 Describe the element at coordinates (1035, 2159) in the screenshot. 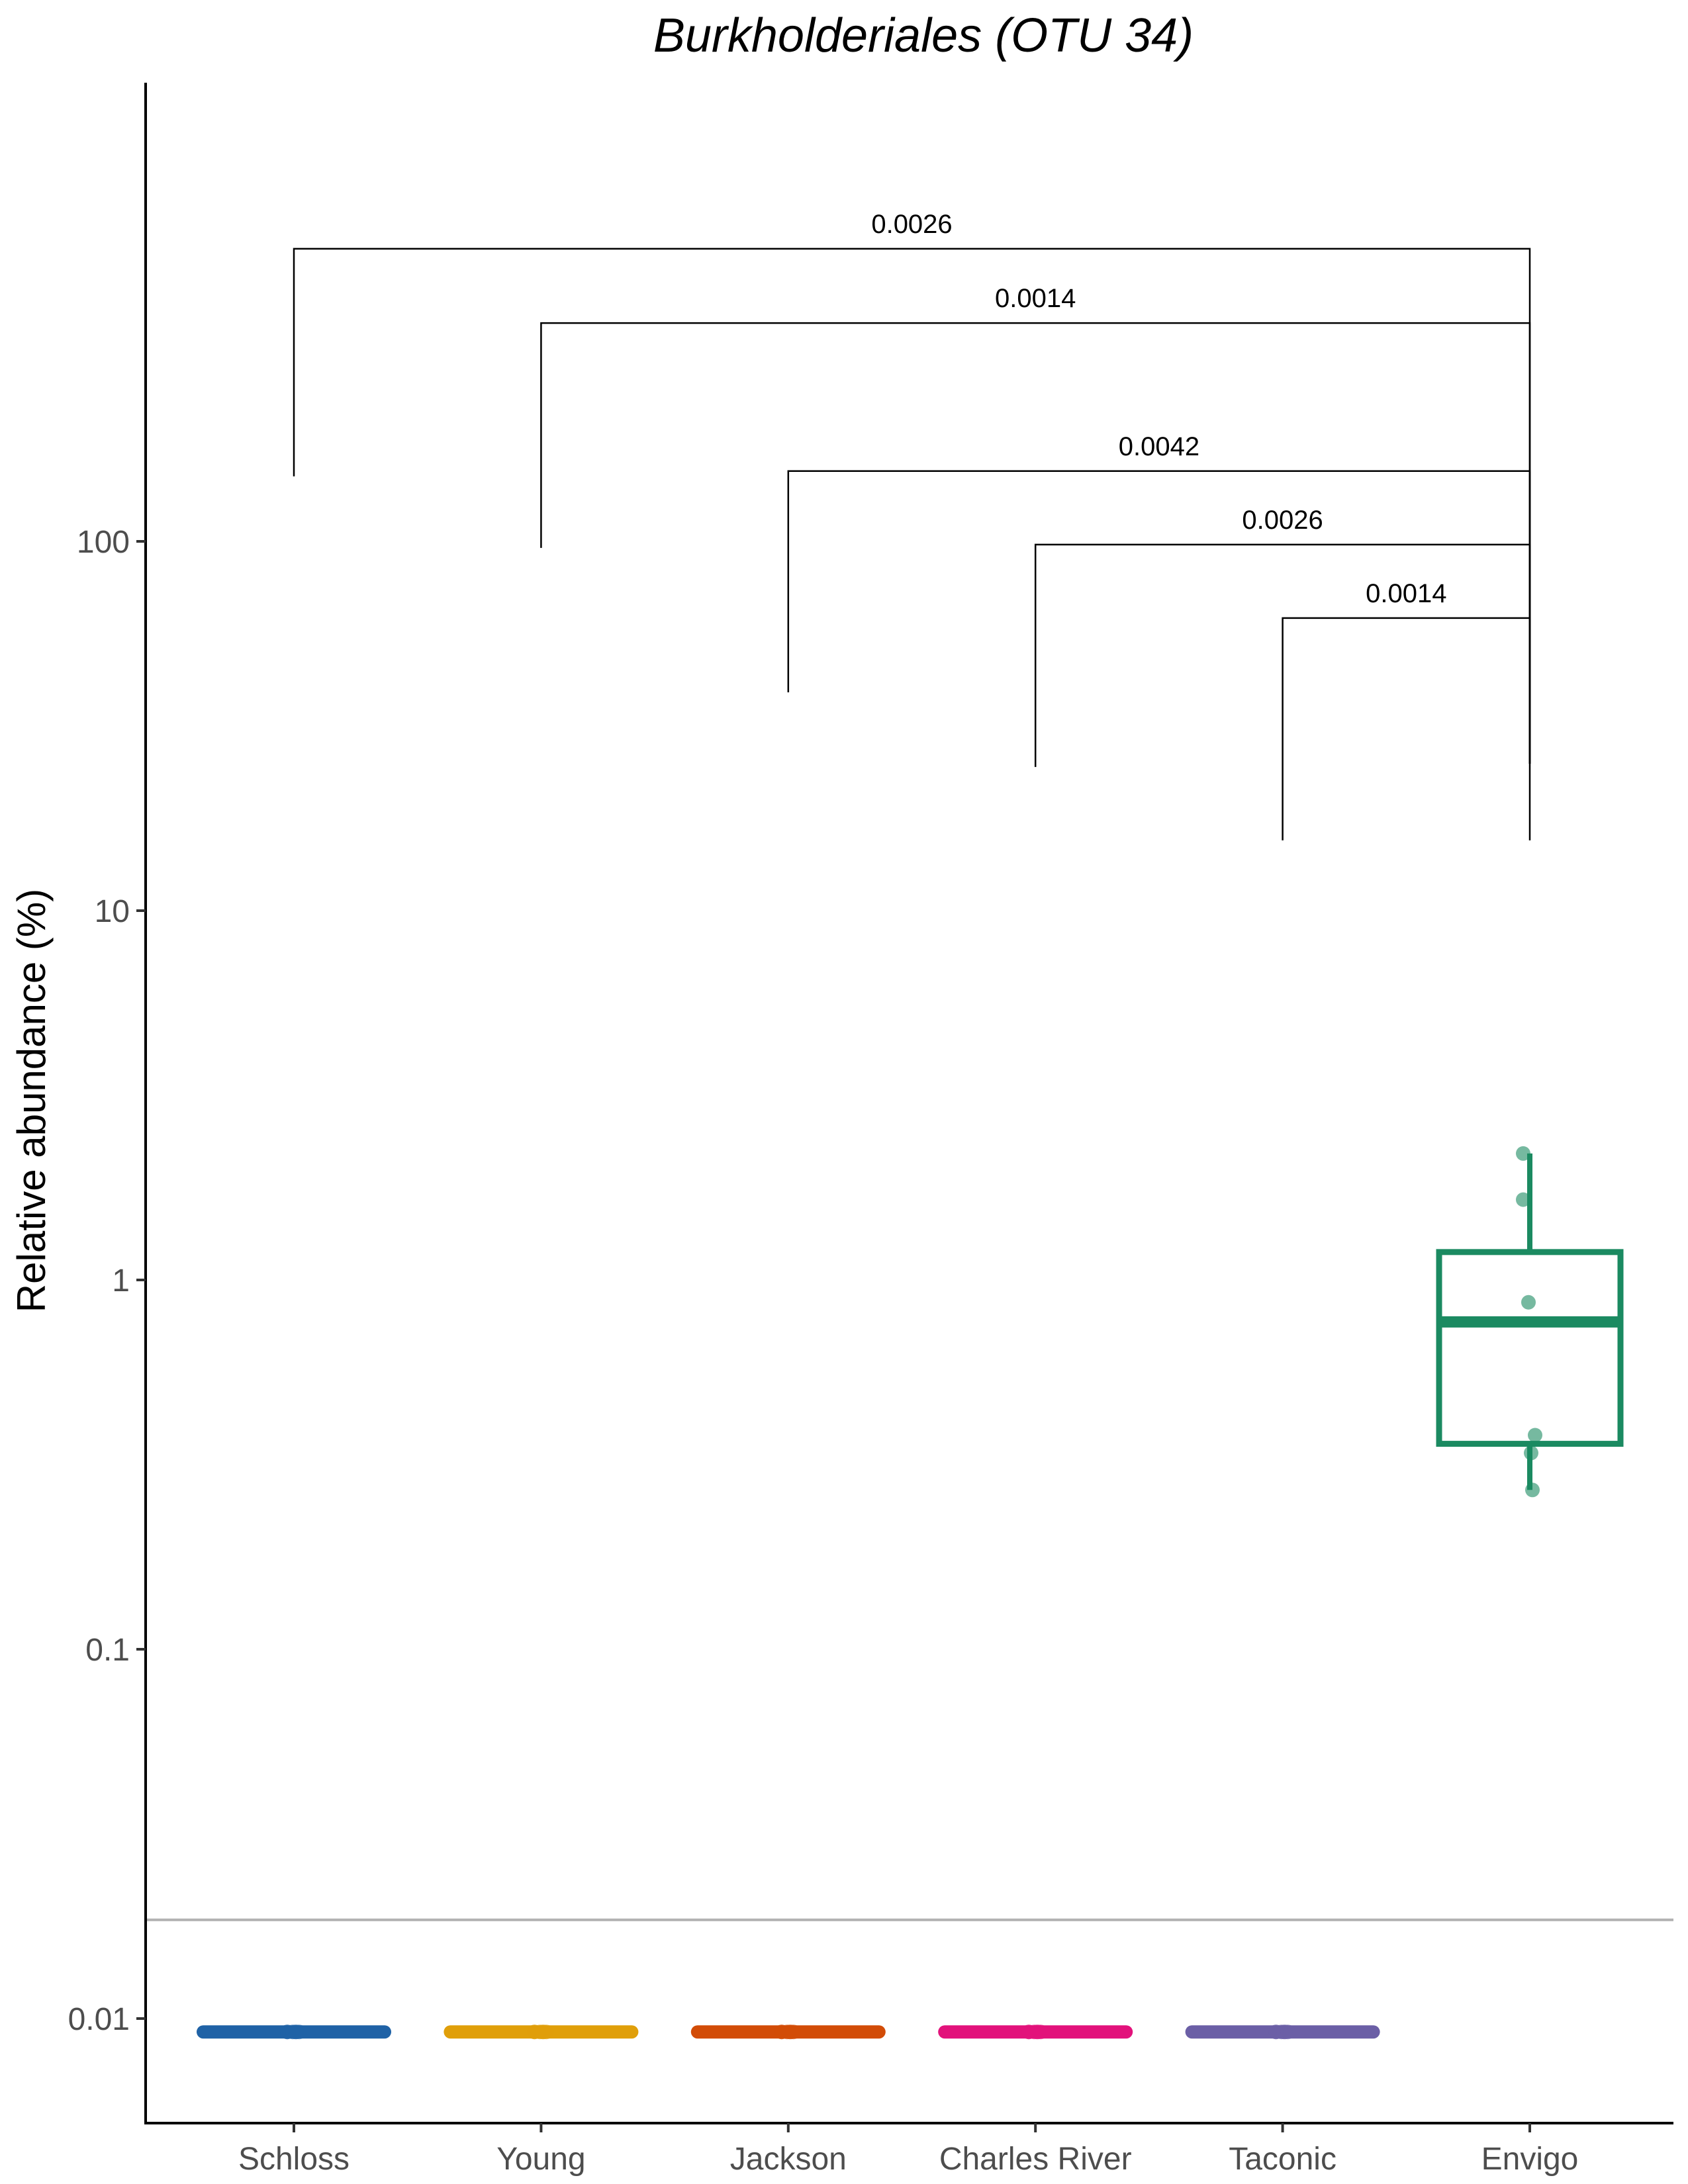

I see `x-tick-label: Charles River` at that location.